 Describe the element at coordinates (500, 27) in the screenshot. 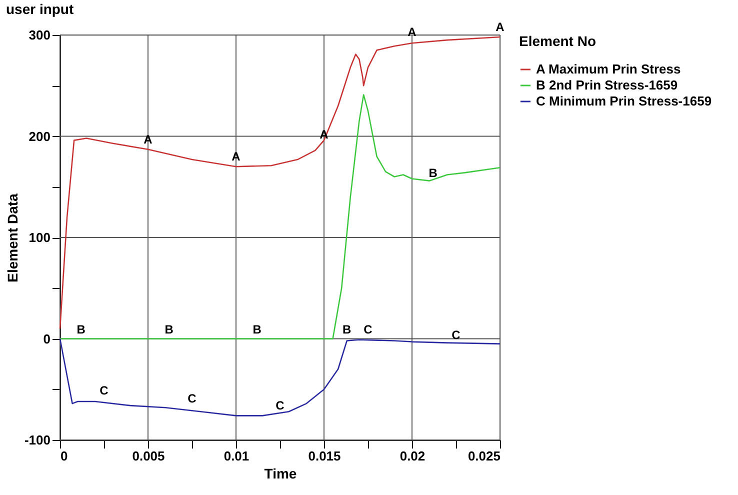

I see `annotation: A` at that location.